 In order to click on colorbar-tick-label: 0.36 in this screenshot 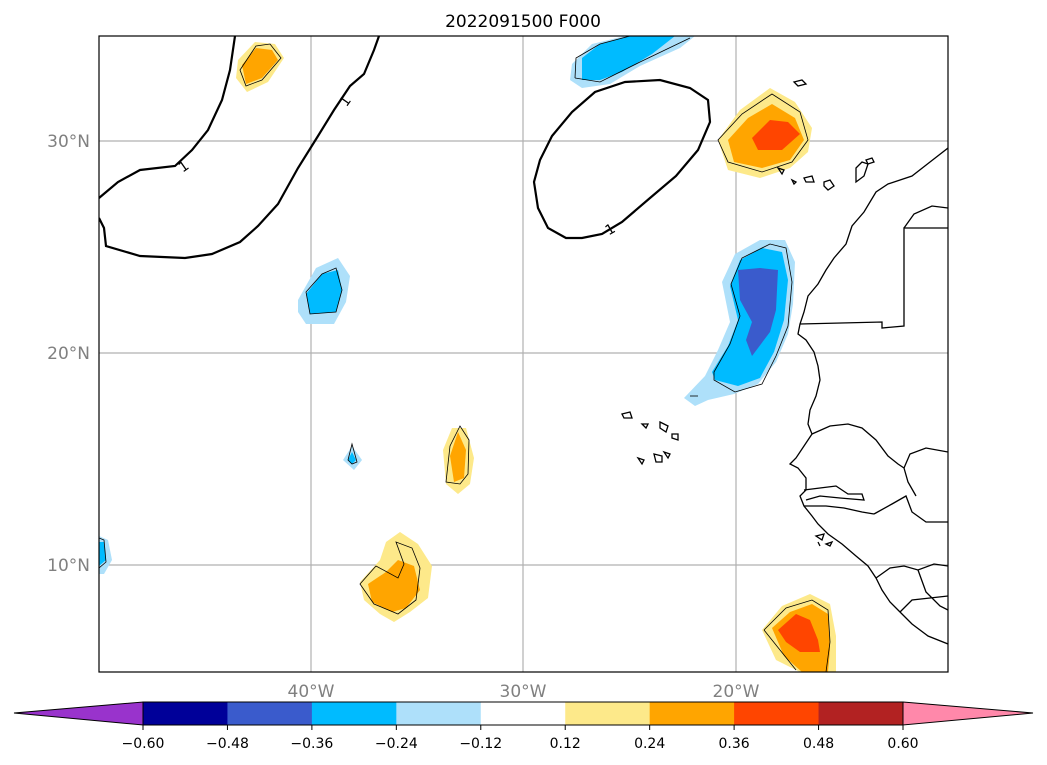, I will do `click(734, 744)`.